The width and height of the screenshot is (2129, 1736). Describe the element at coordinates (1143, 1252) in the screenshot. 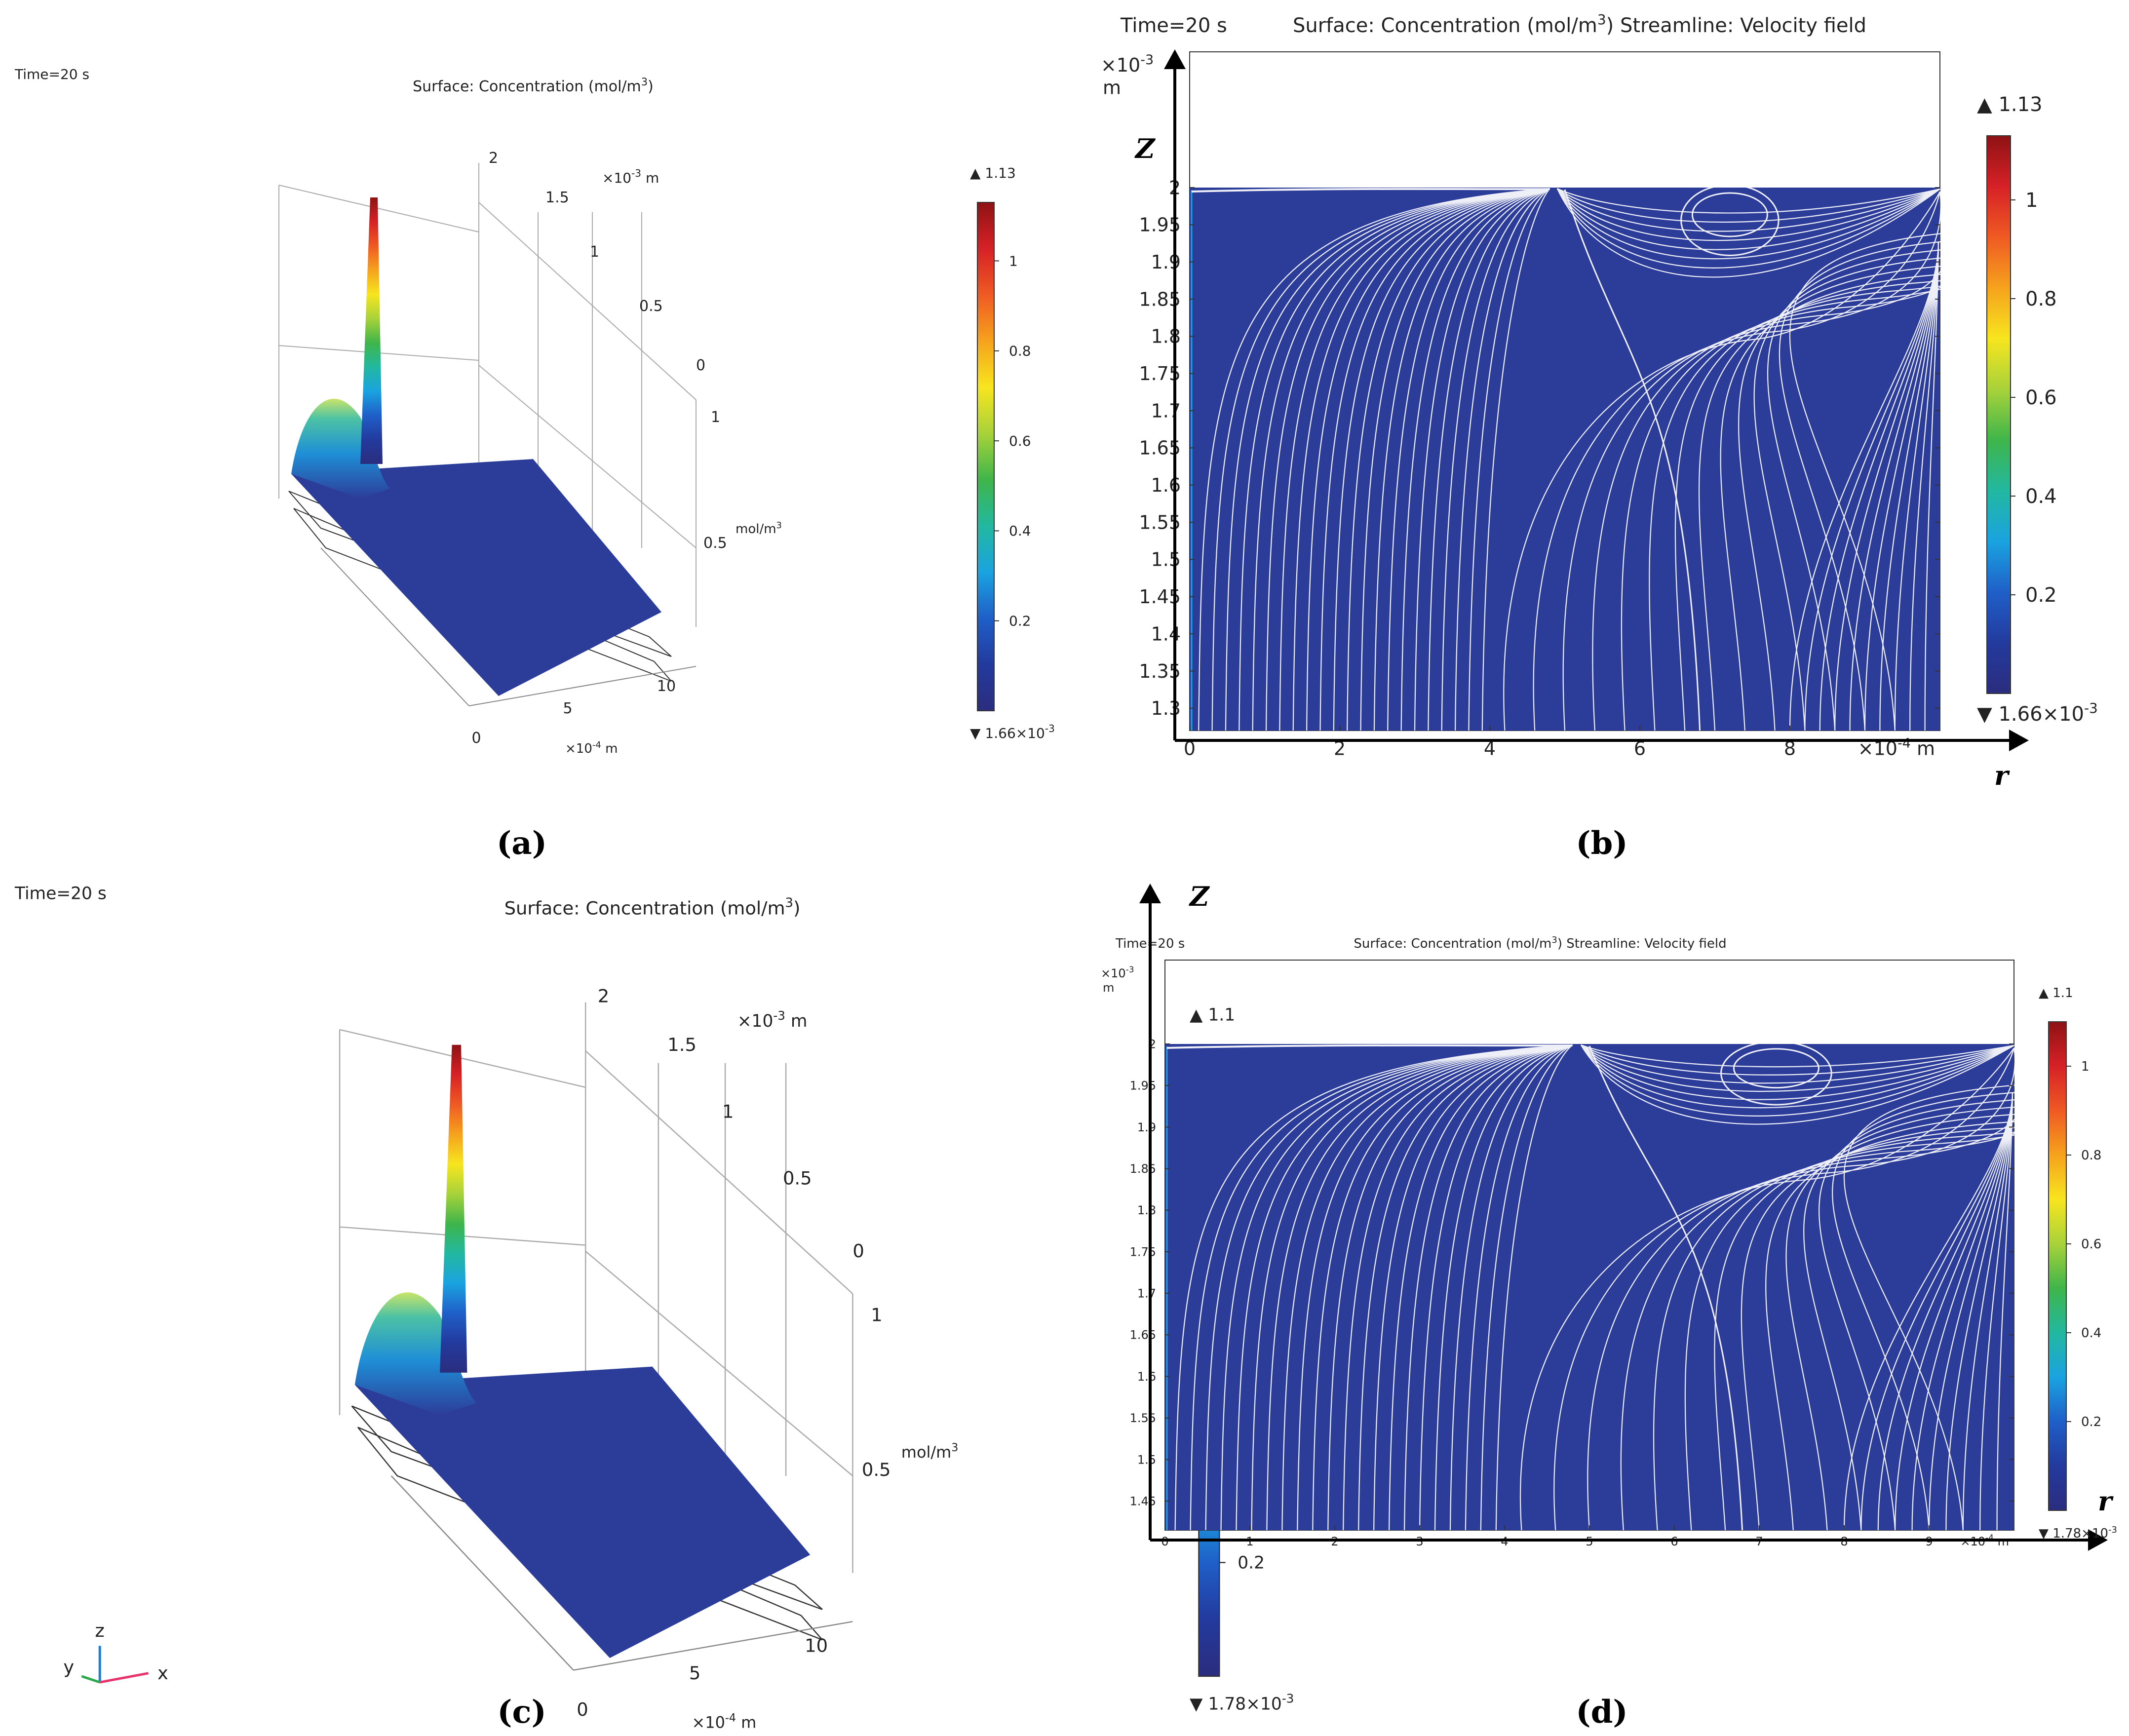

I see `y-tick-label: 1.75` at that location.